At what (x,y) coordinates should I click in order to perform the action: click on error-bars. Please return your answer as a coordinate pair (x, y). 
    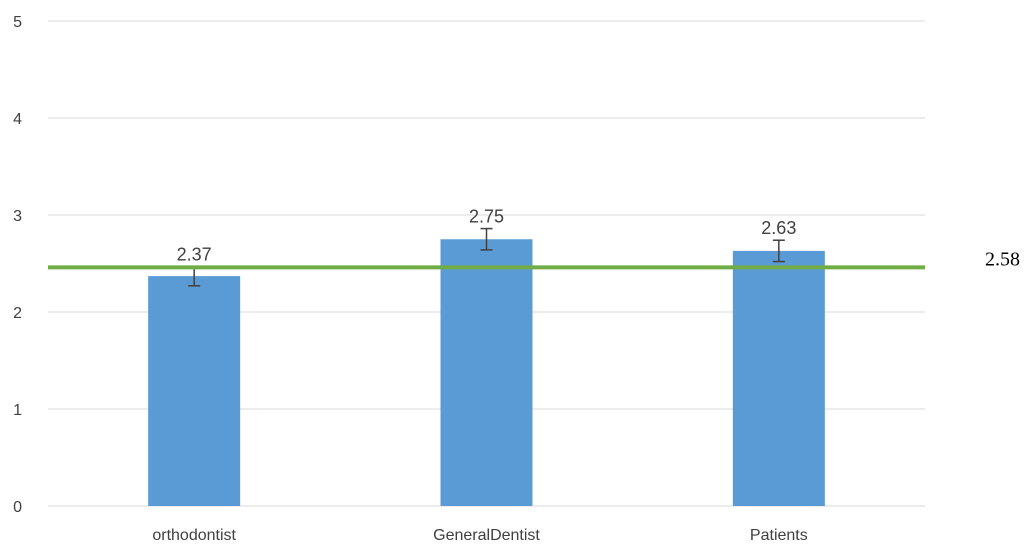
    Looking at the image, I should click on (486, 257).